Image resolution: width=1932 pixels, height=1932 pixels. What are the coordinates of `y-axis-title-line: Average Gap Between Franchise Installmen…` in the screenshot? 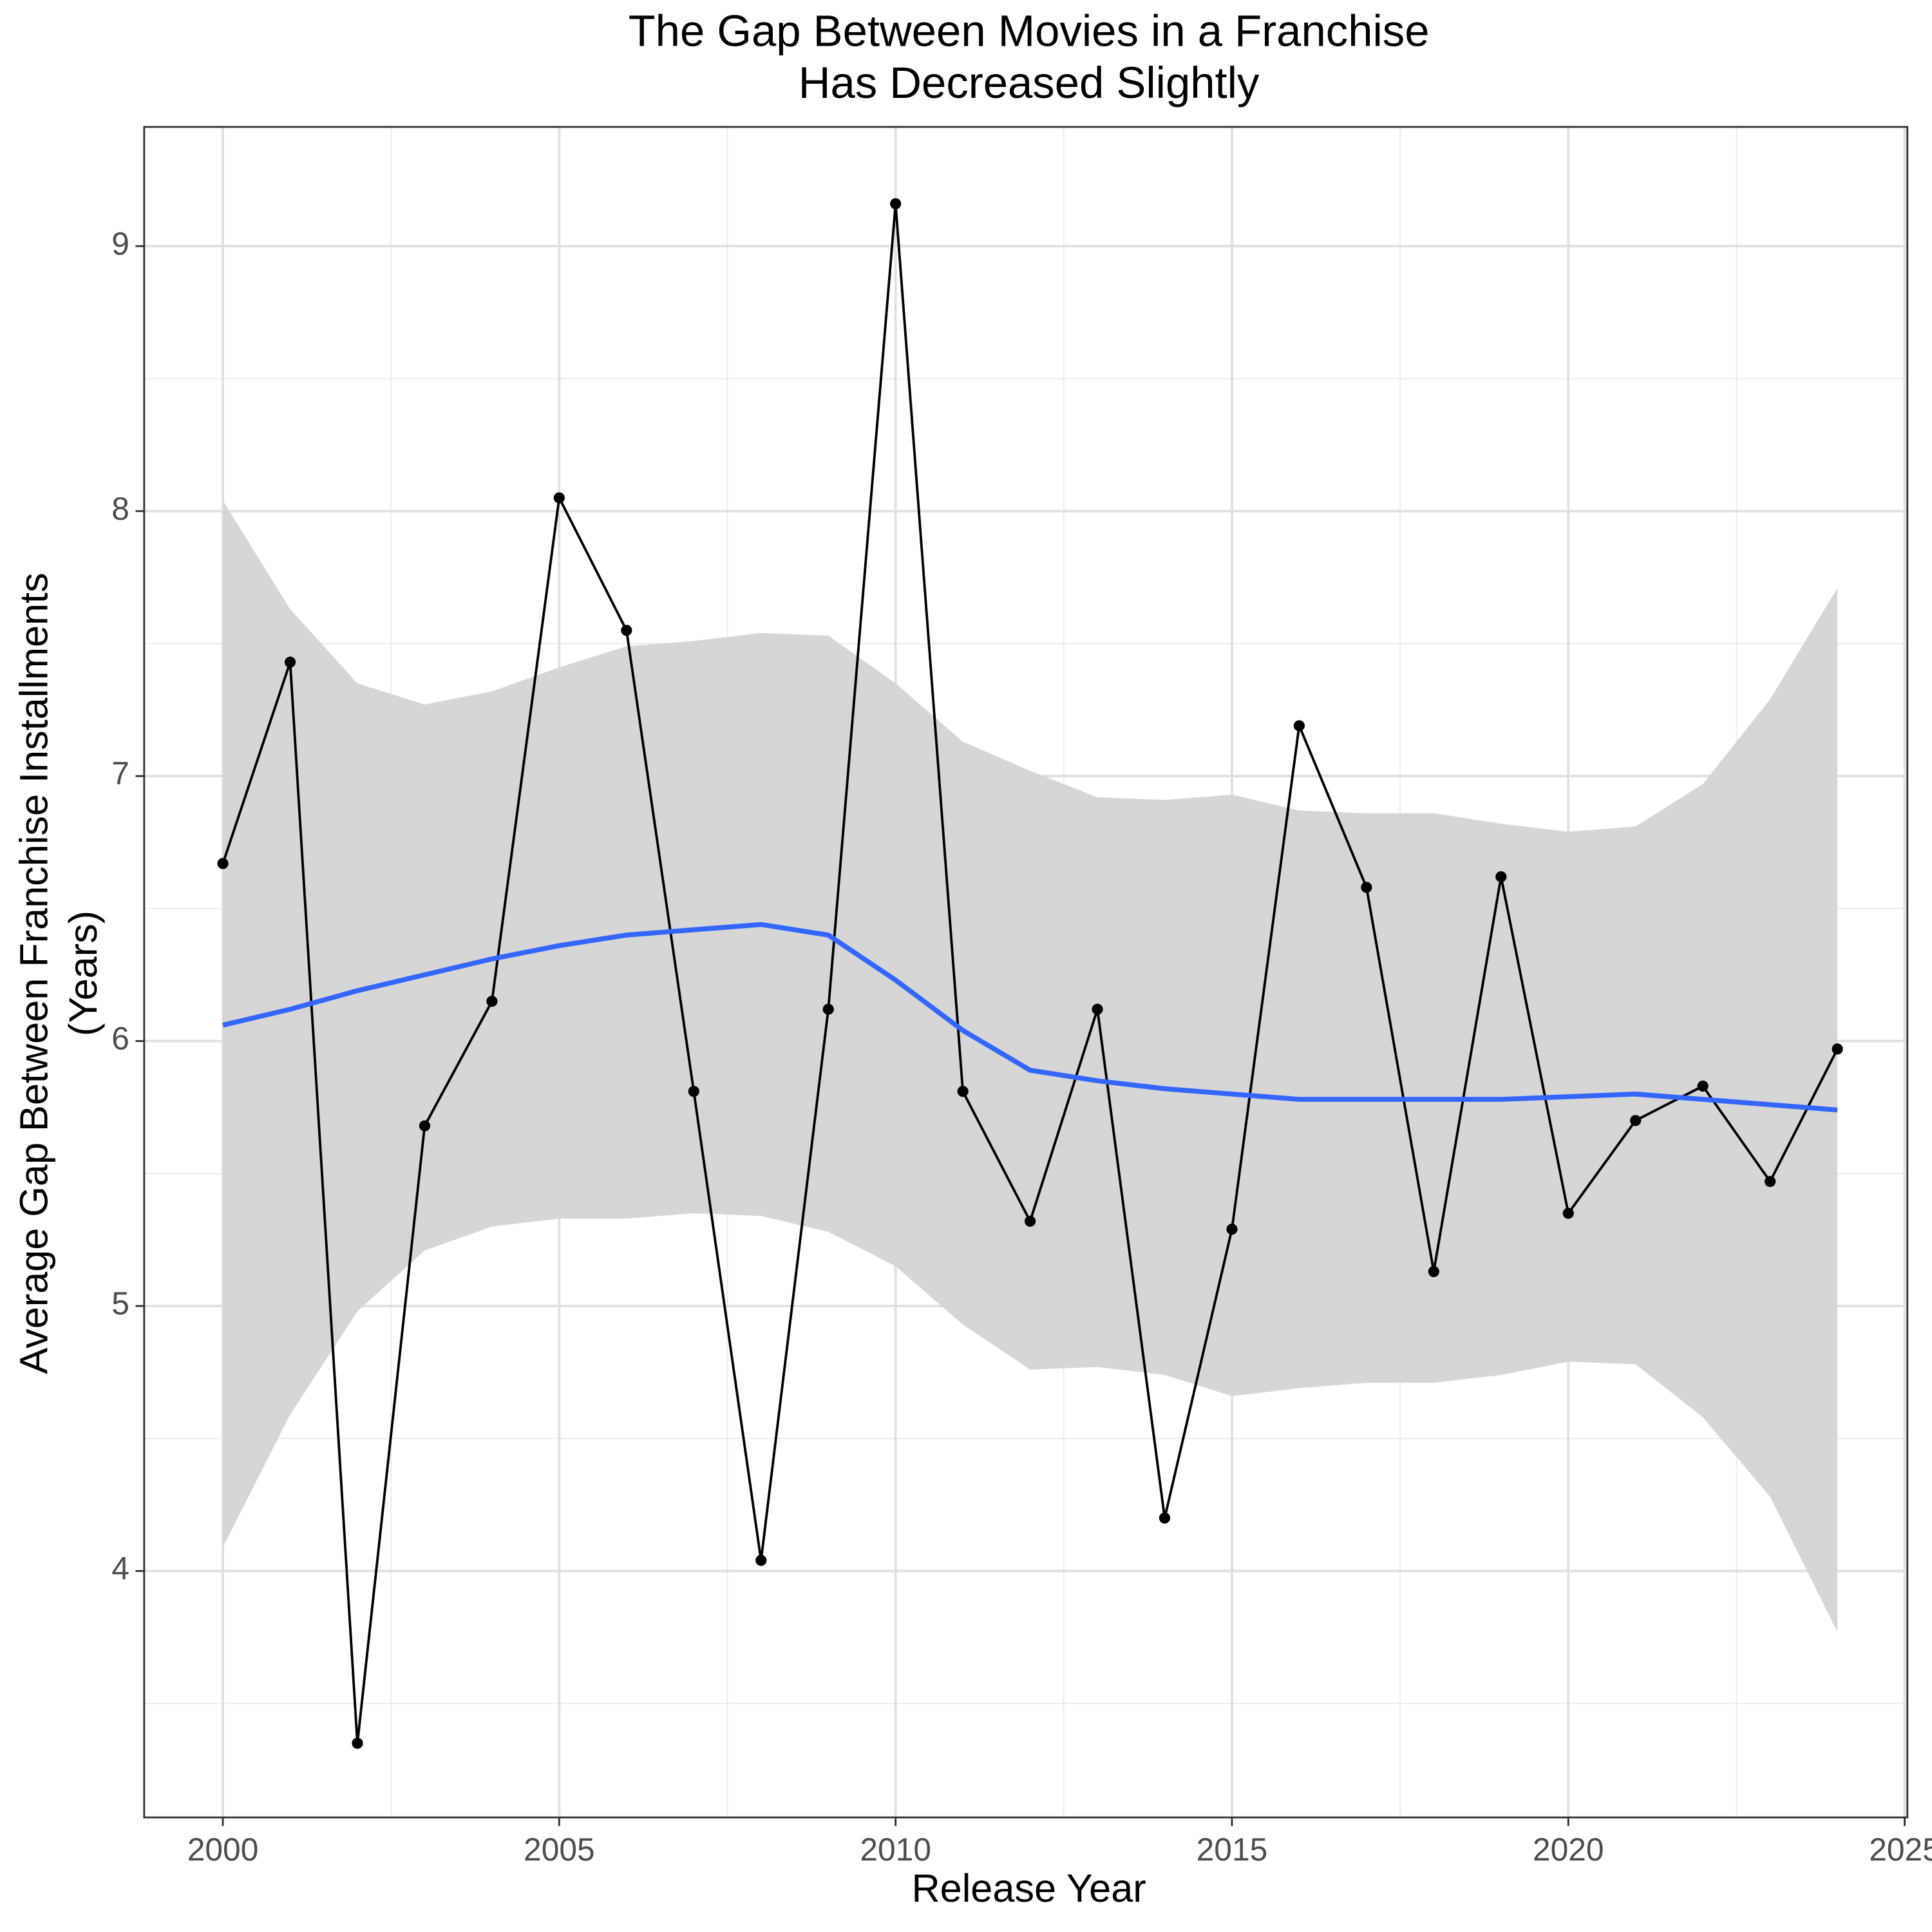 It's located at (34, 974).